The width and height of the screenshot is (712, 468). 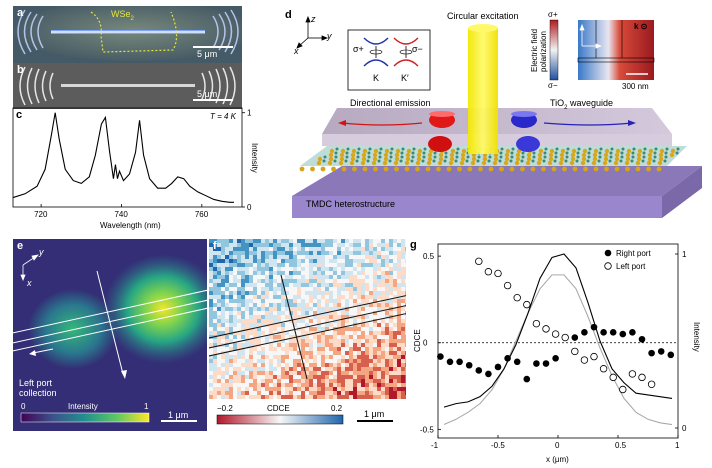 I want to click on panel-d-label: d, so click(x=288, y=15).